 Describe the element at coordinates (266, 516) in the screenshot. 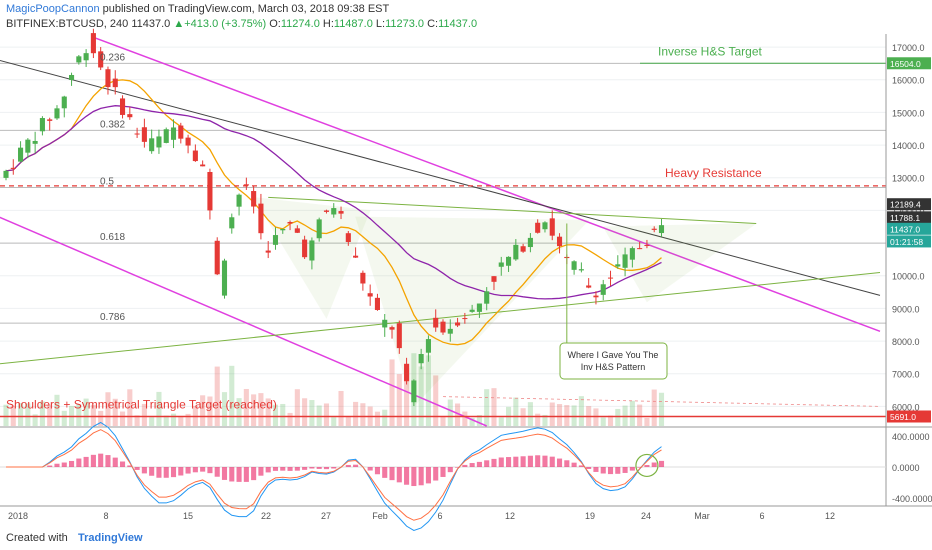

I see `time-tick-label: 22` at that location.